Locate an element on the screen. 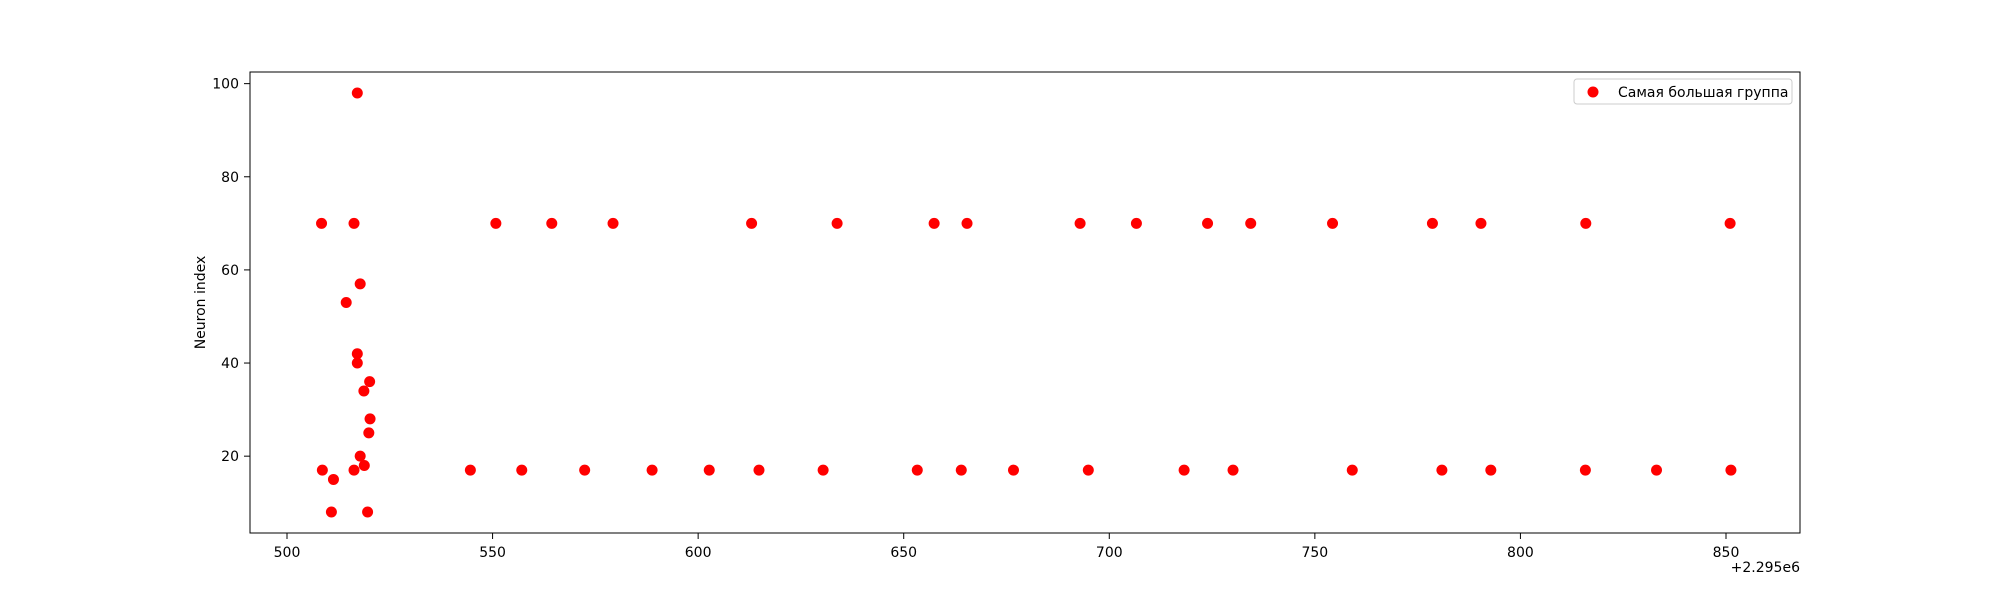 The height and width of the screenshot is (600, 2000). legend-box is located at coordinates (1683, 91).